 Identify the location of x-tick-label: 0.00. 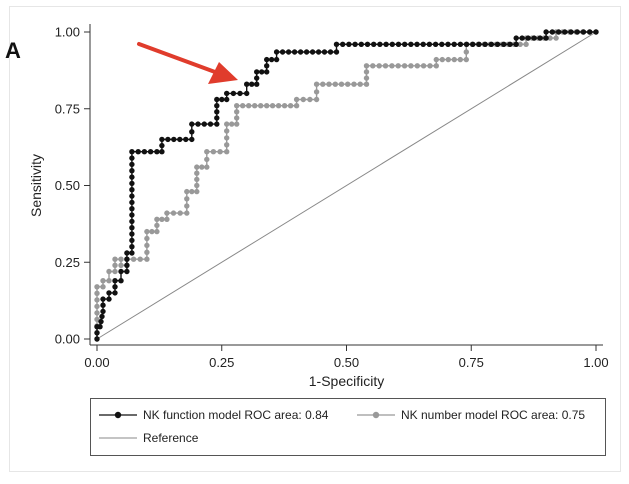
(96, 362).